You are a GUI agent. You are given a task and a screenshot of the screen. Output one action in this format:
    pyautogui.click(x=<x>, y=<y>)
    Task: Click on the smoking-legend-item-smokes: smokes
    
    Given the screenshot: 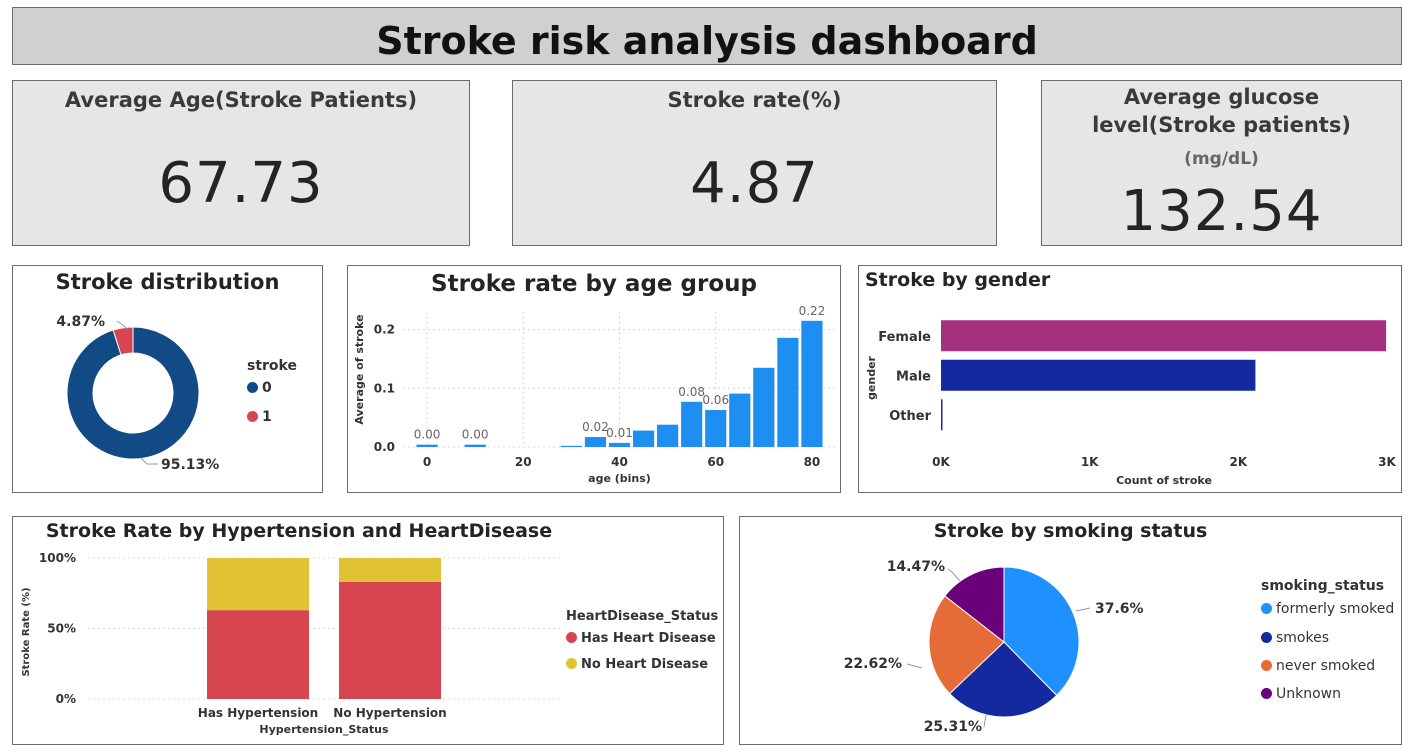 What is the action you would take?
    pyautogui.click(x=1295, y=638)
    